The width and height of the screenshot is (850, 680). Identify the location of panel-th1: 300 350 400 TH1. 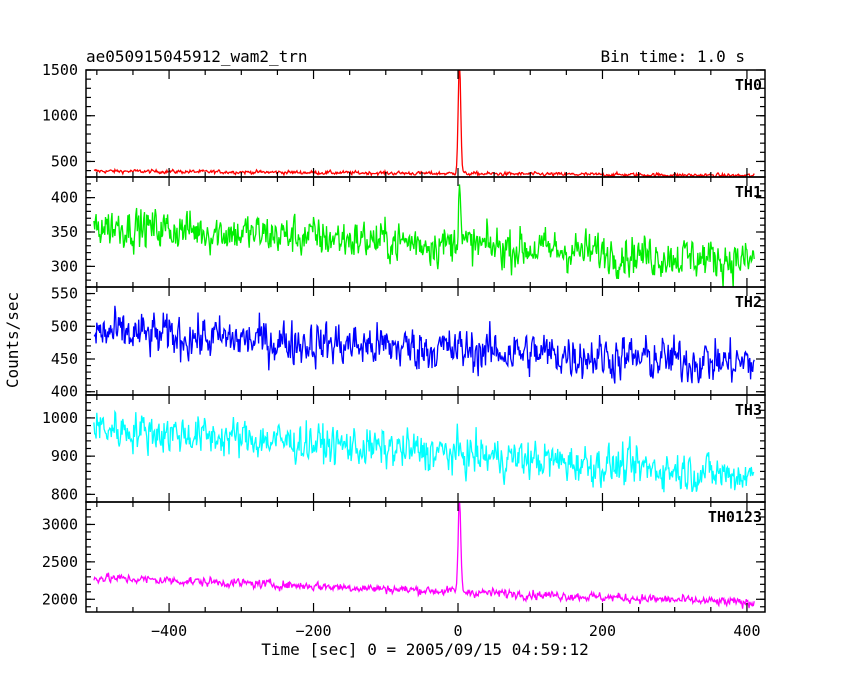
(408, 232).